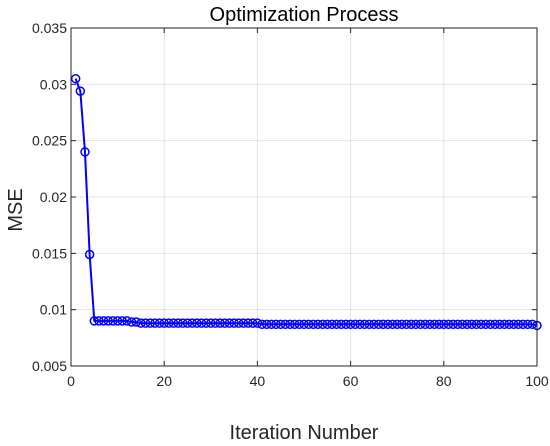 Image resolution: width=550 pixels, height=446 pixels. I want to click on y-tick-label: 0.025, so click(49, 141).